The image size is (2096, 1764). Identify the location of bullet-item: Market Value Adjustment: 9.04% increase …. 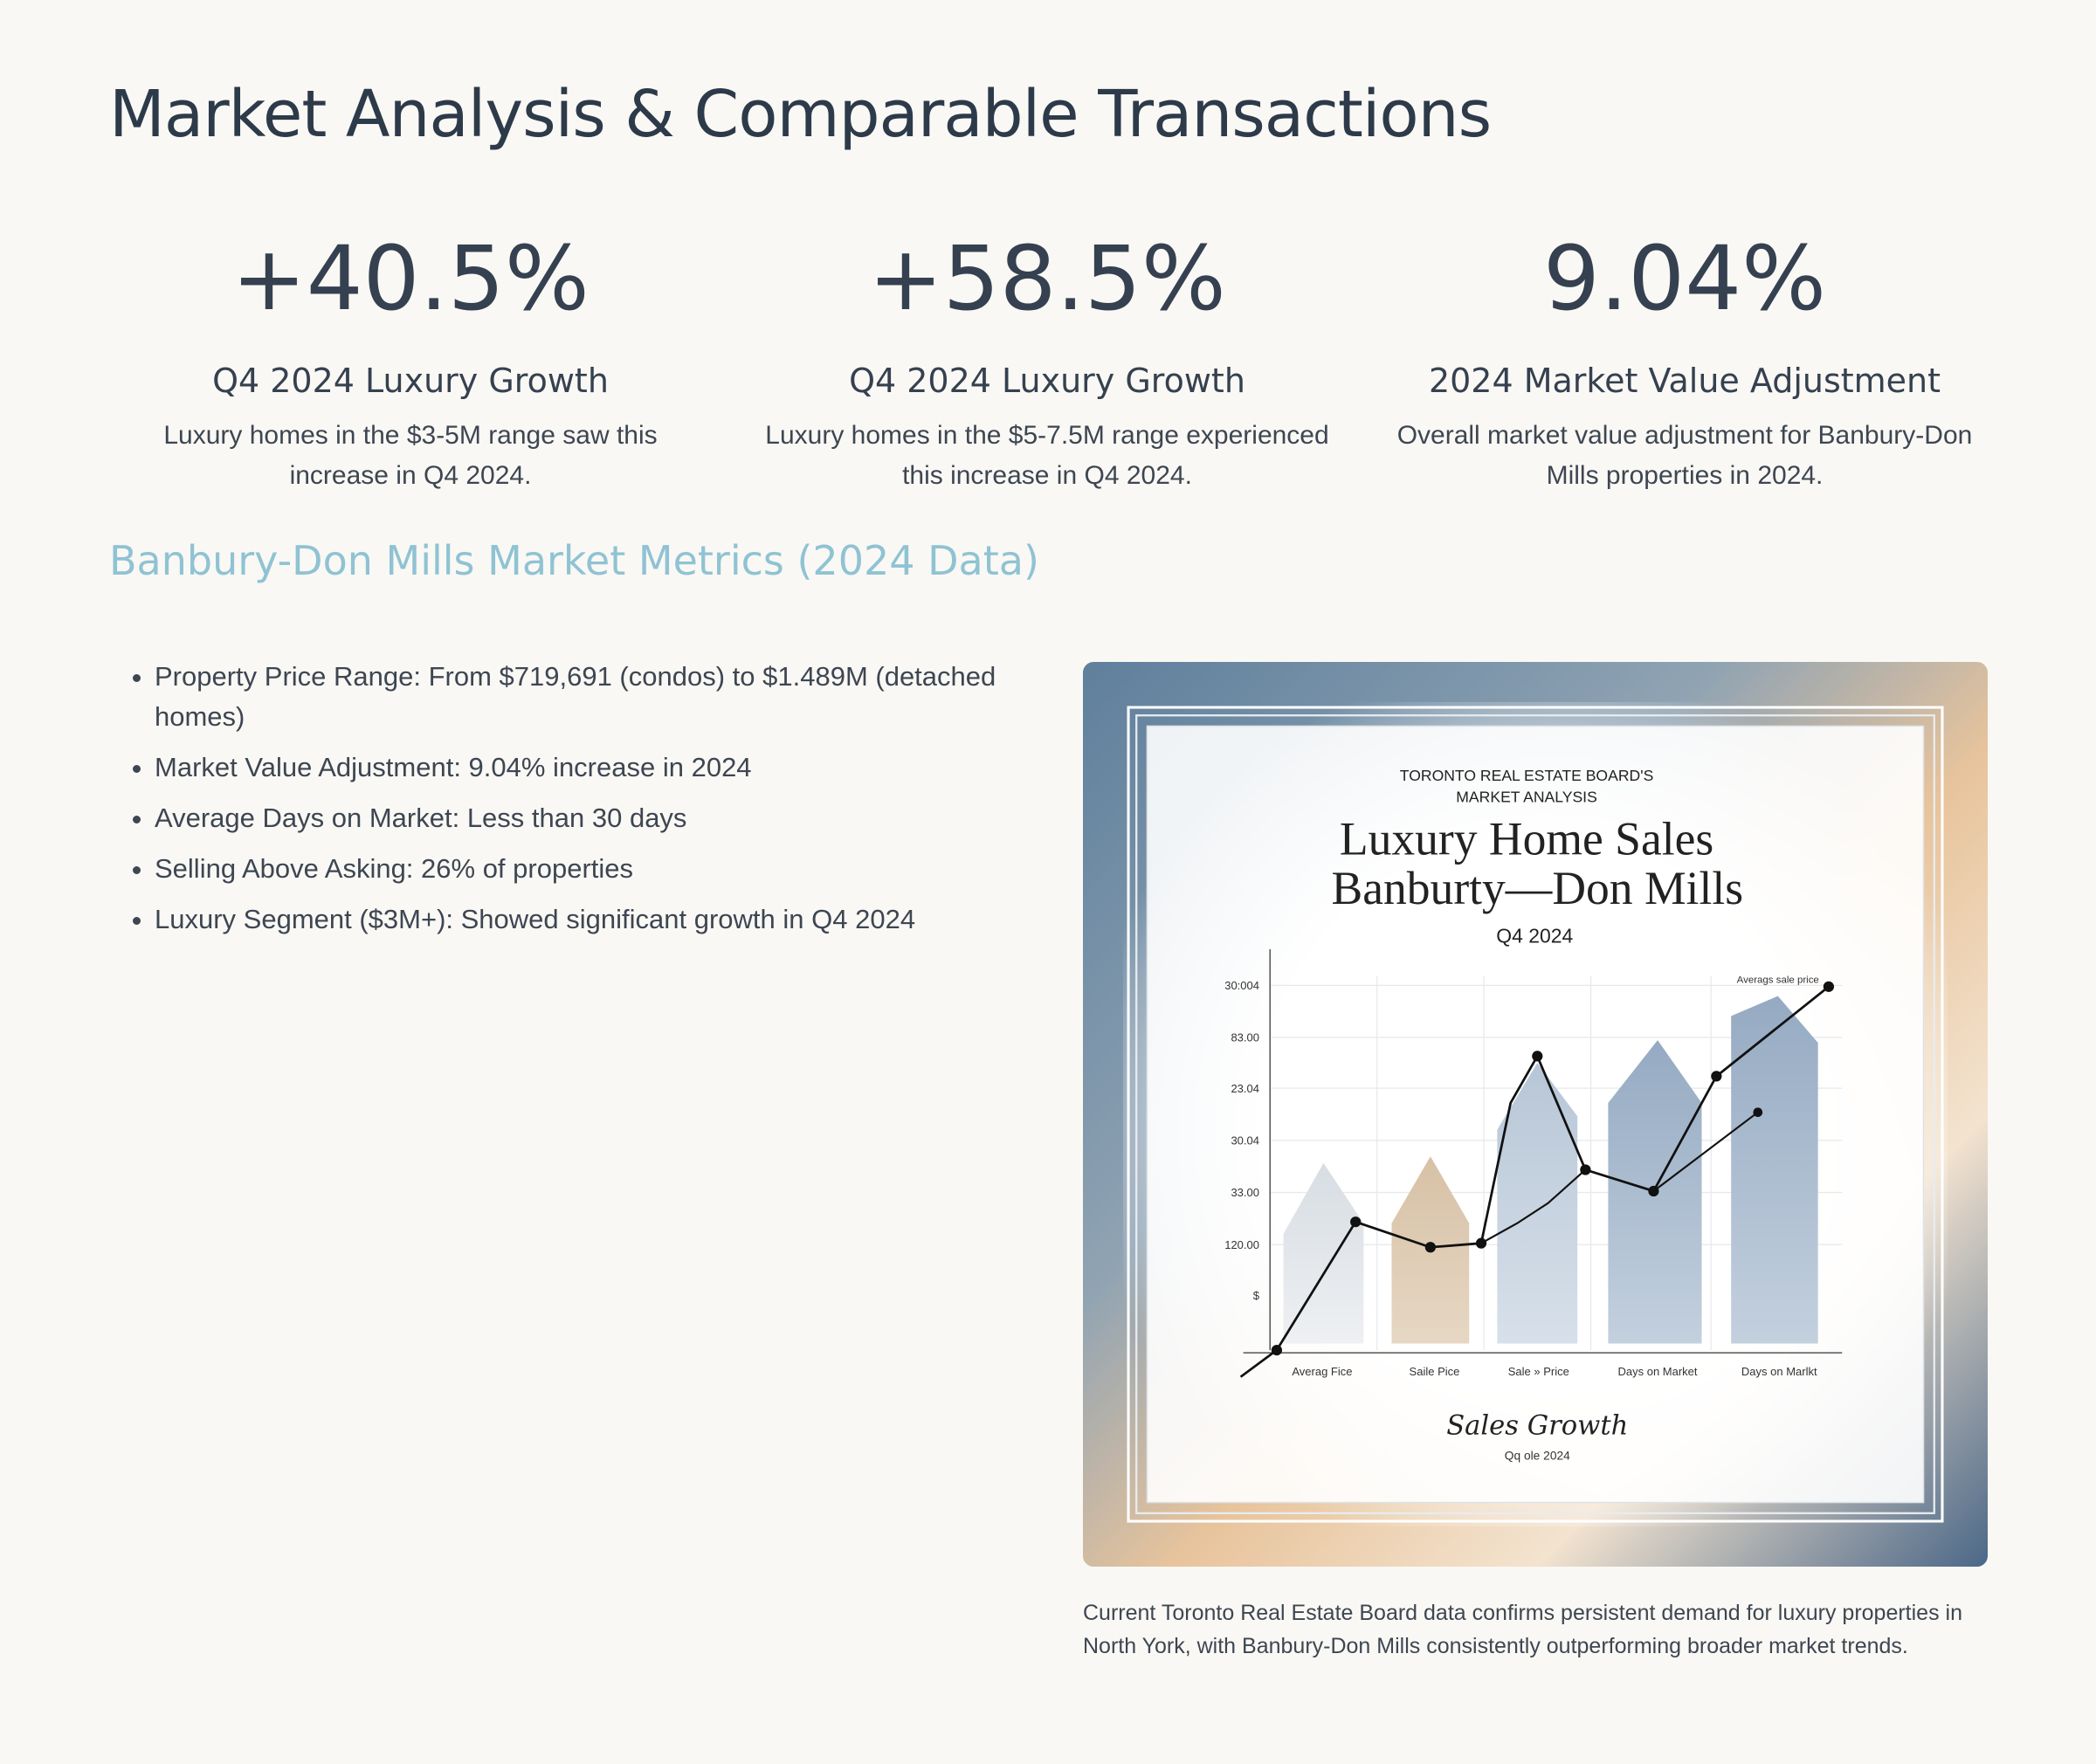
(617, 768).